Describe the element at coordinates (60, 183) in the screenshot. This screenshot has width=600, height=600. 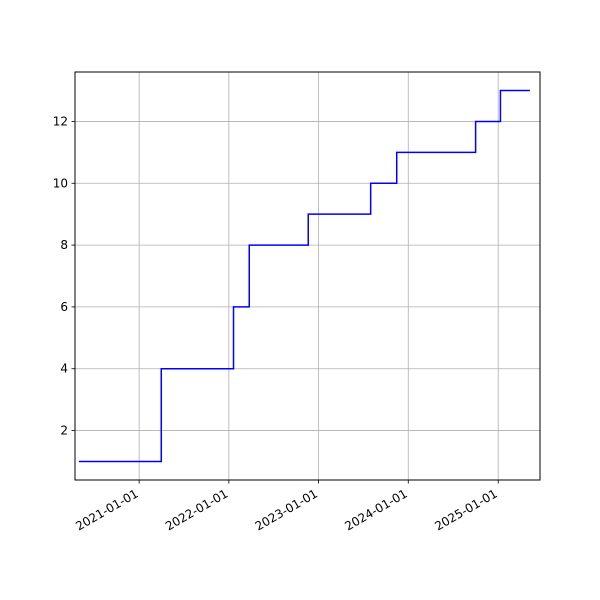
I see `y-tick-label: 10` at that location.